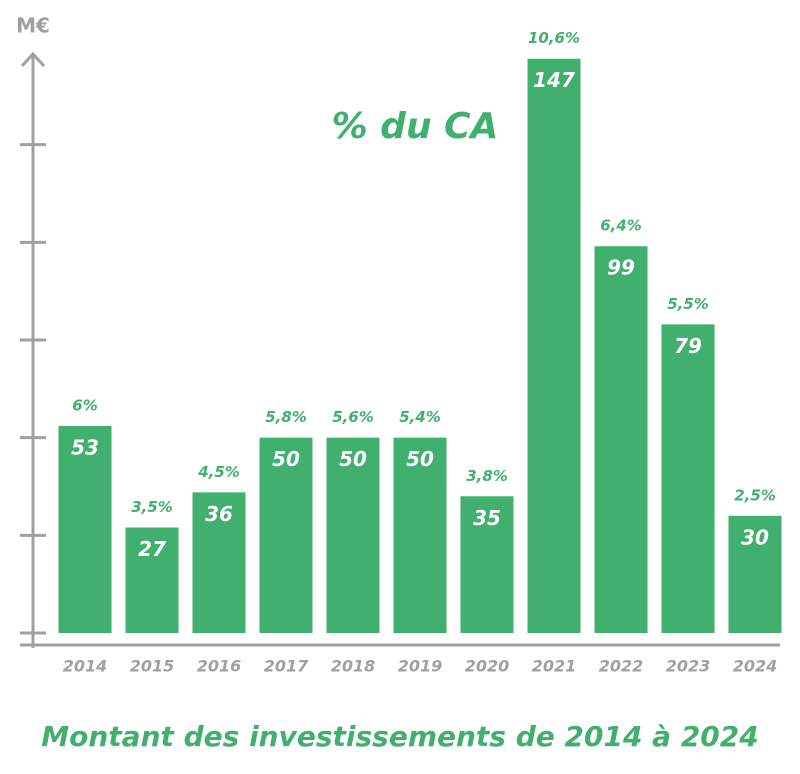 The width and height of the screenshot is (800, 774). I want to click on x-tick-label: 2021, so click(554, 666).